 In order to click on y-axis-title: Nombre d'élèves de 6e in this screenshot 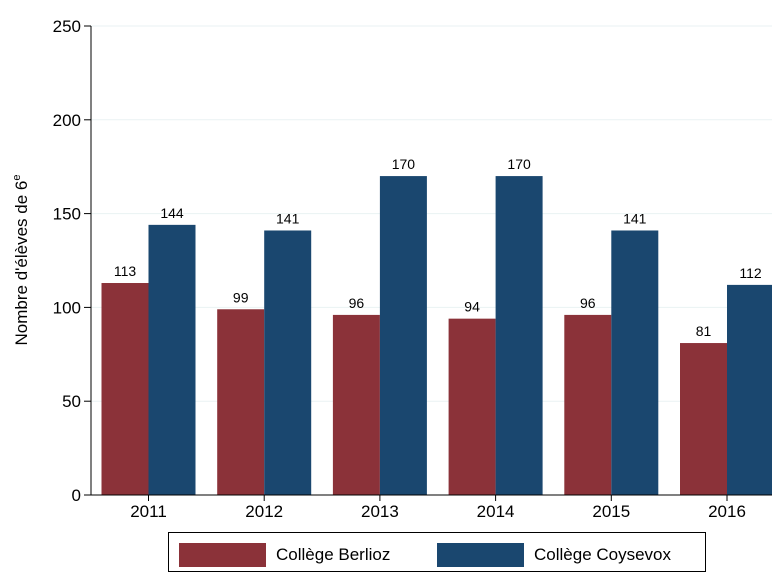, I will do `click(21, 260)`.